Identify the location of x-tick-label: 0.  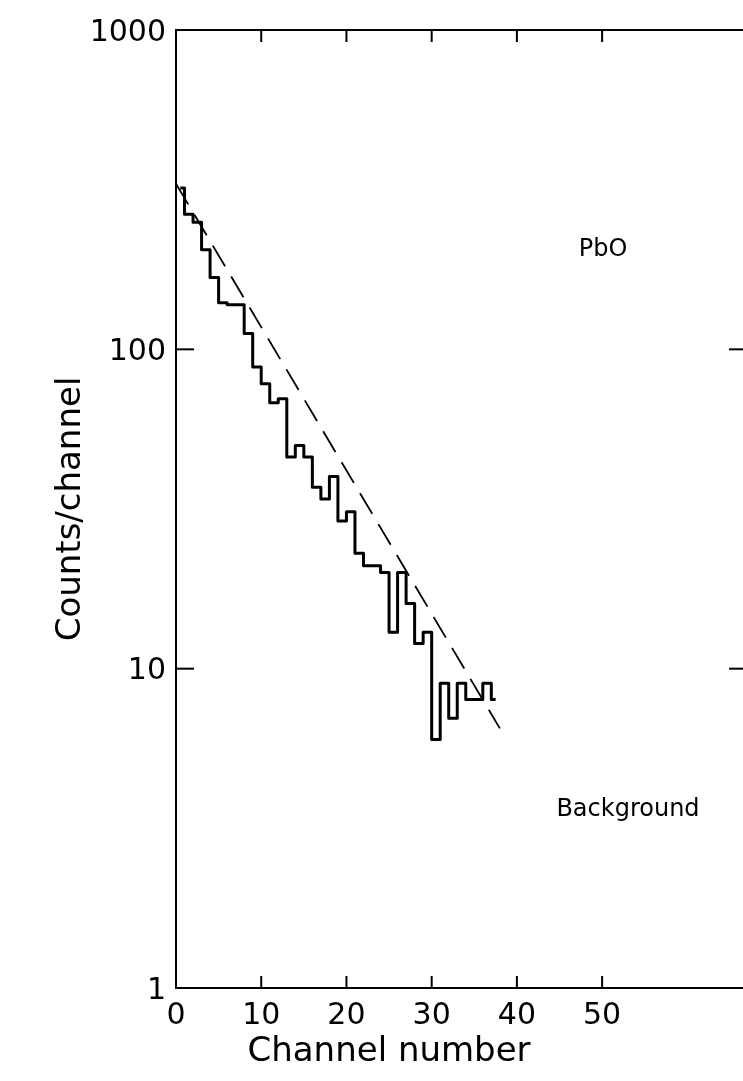
(176, 1013).